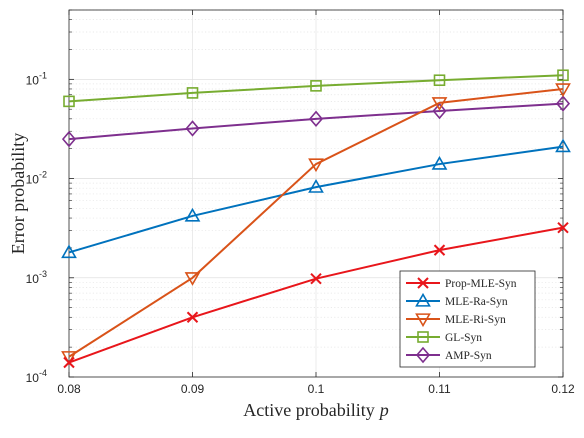  I want to click on legend-item-mle-ra-syn: MLE-Ra-Syn, so click(457, 300).